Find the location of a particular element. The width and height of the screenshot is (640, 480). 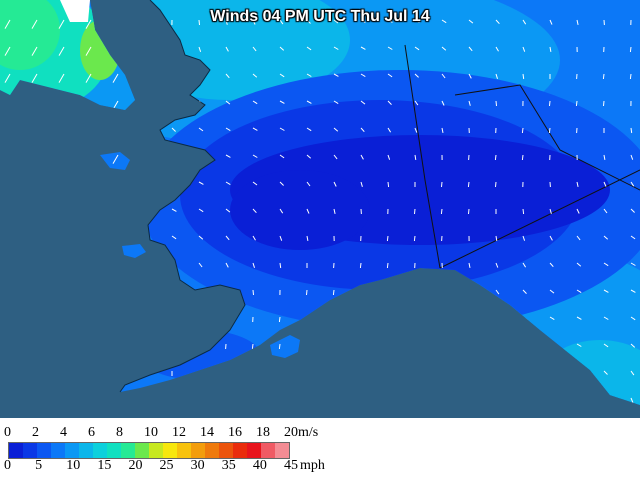

scale-tick-label: 5 is located at coordinates (39, 465).